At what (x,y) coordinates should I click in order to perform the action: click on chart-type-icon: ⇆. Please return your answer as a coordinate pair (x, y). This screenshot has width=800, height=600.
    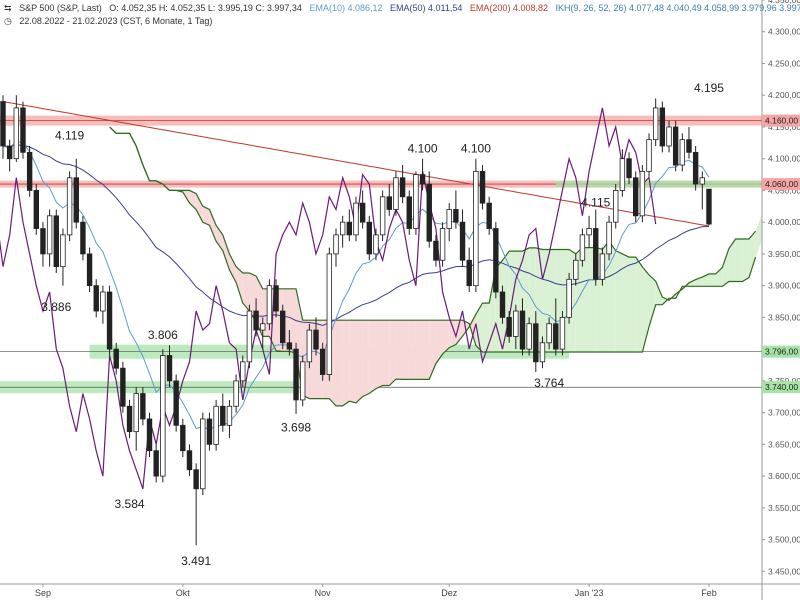
    Looking at the image, I should click on (8, 8).